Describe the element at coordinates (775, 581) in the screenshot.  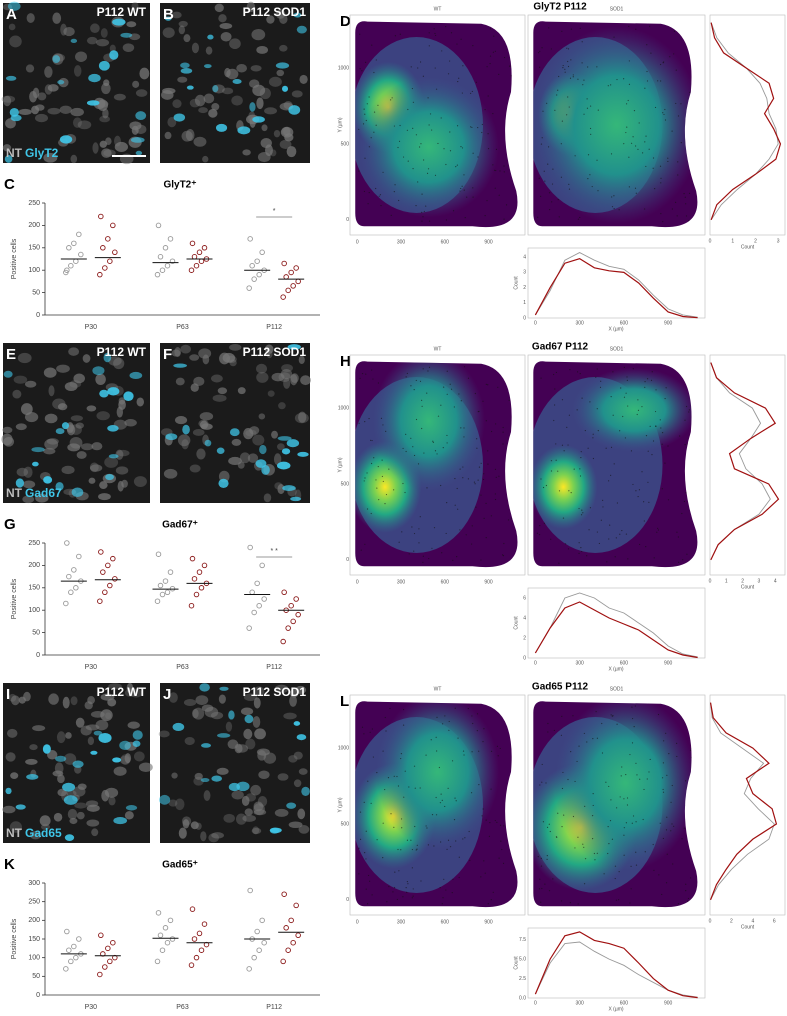
I see `x-tick-label: 4` at that location.